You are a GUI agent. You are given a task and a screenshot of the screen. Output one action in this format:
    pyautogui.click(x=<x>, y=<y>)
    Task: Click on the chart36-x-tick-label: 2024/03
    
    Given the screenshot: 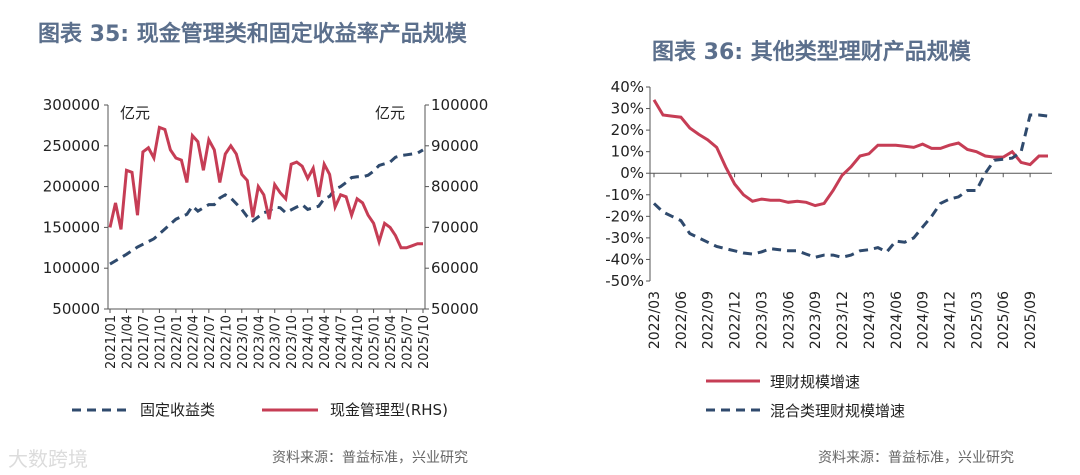 What is the action you would take?
    pyautogui.click(x=870, y=320)
    